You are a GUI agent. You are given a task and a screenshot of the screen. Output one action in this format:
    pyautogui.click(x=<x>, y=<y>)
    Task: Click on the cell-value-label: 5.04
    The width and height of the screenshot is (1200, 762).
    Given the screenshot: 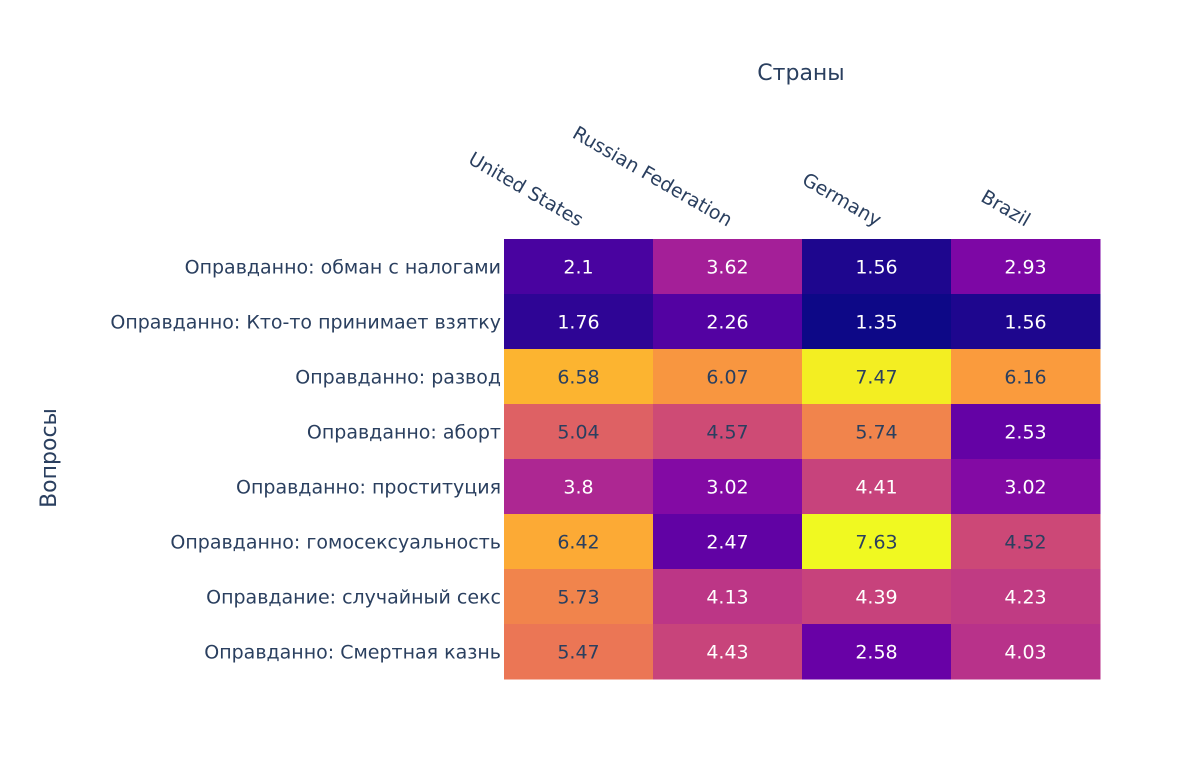 What is the action you would take?
    pyautogui.click(x=578, y=433)
    